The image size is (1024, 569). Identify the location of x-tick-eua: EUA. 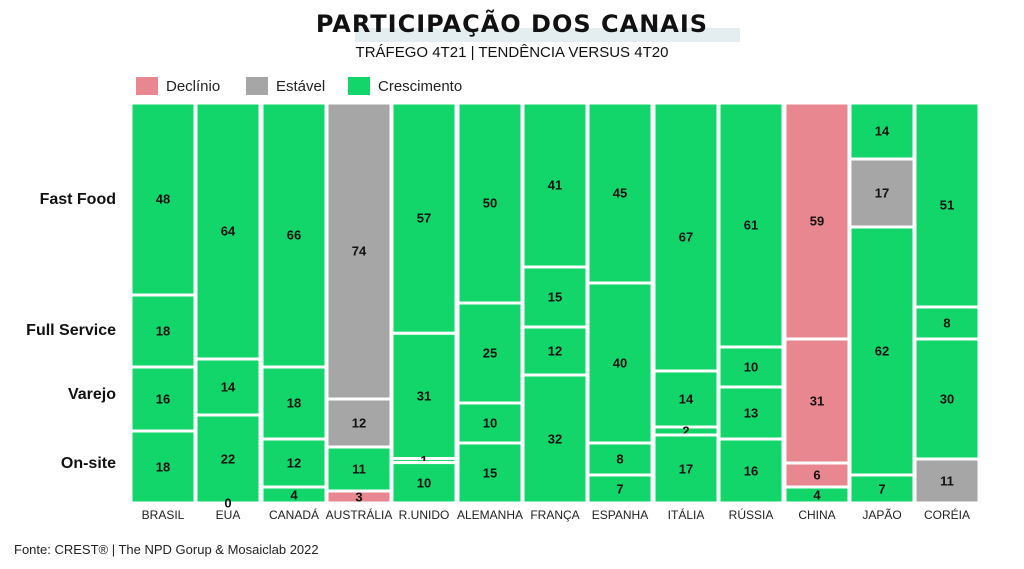
(228, 515).